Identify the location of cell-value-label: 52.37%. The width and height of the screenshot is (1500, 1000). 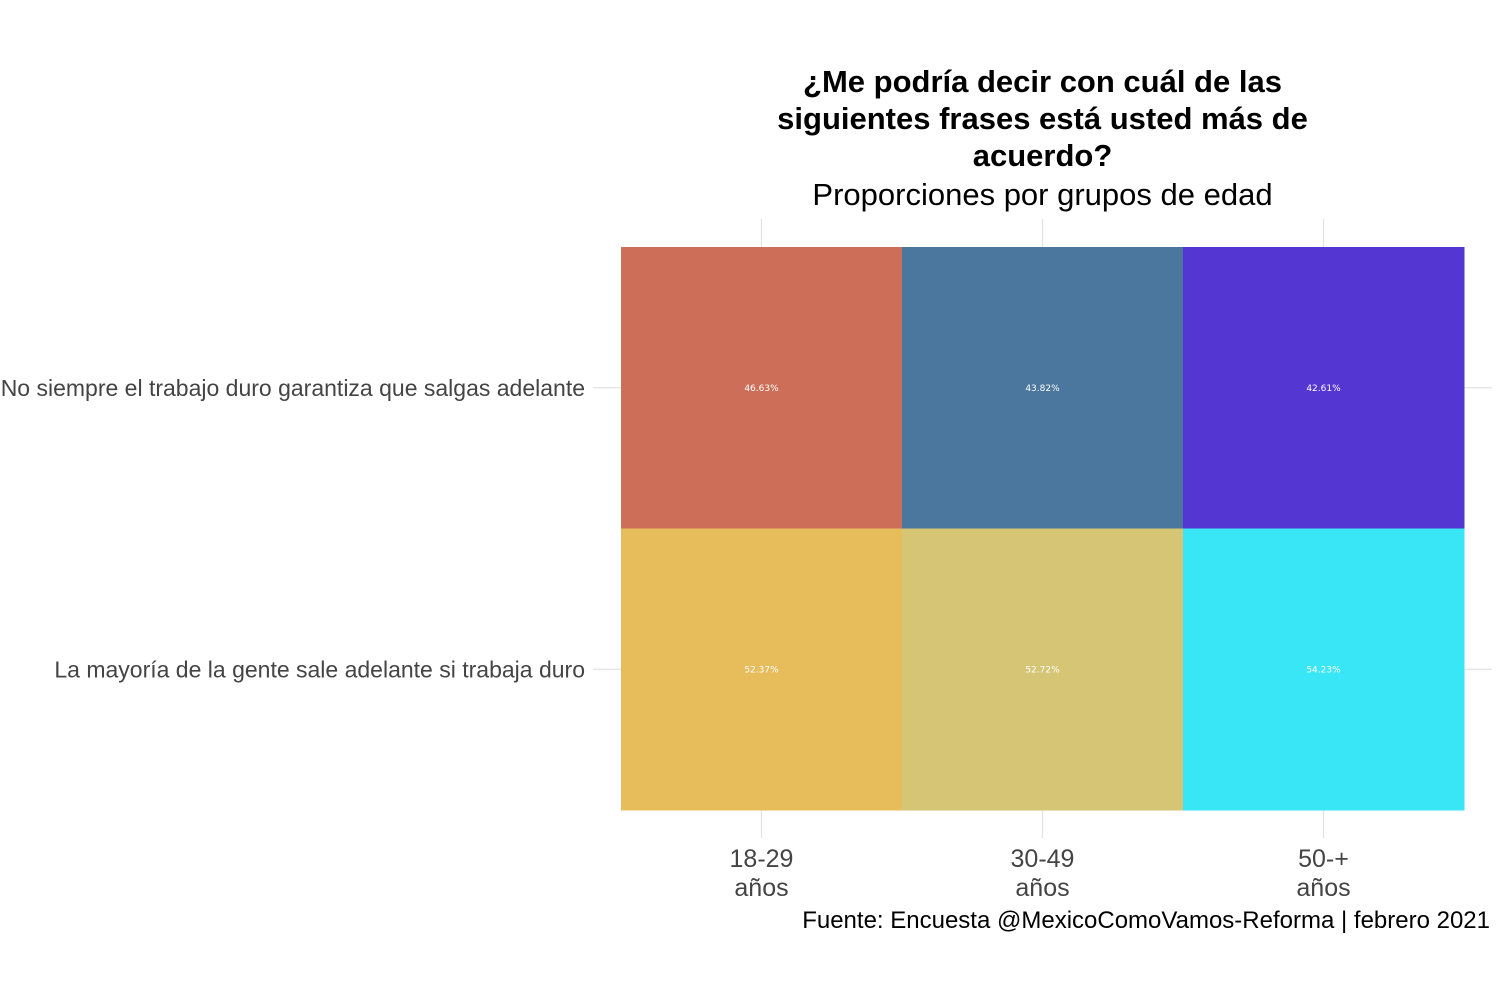
(761, 670).